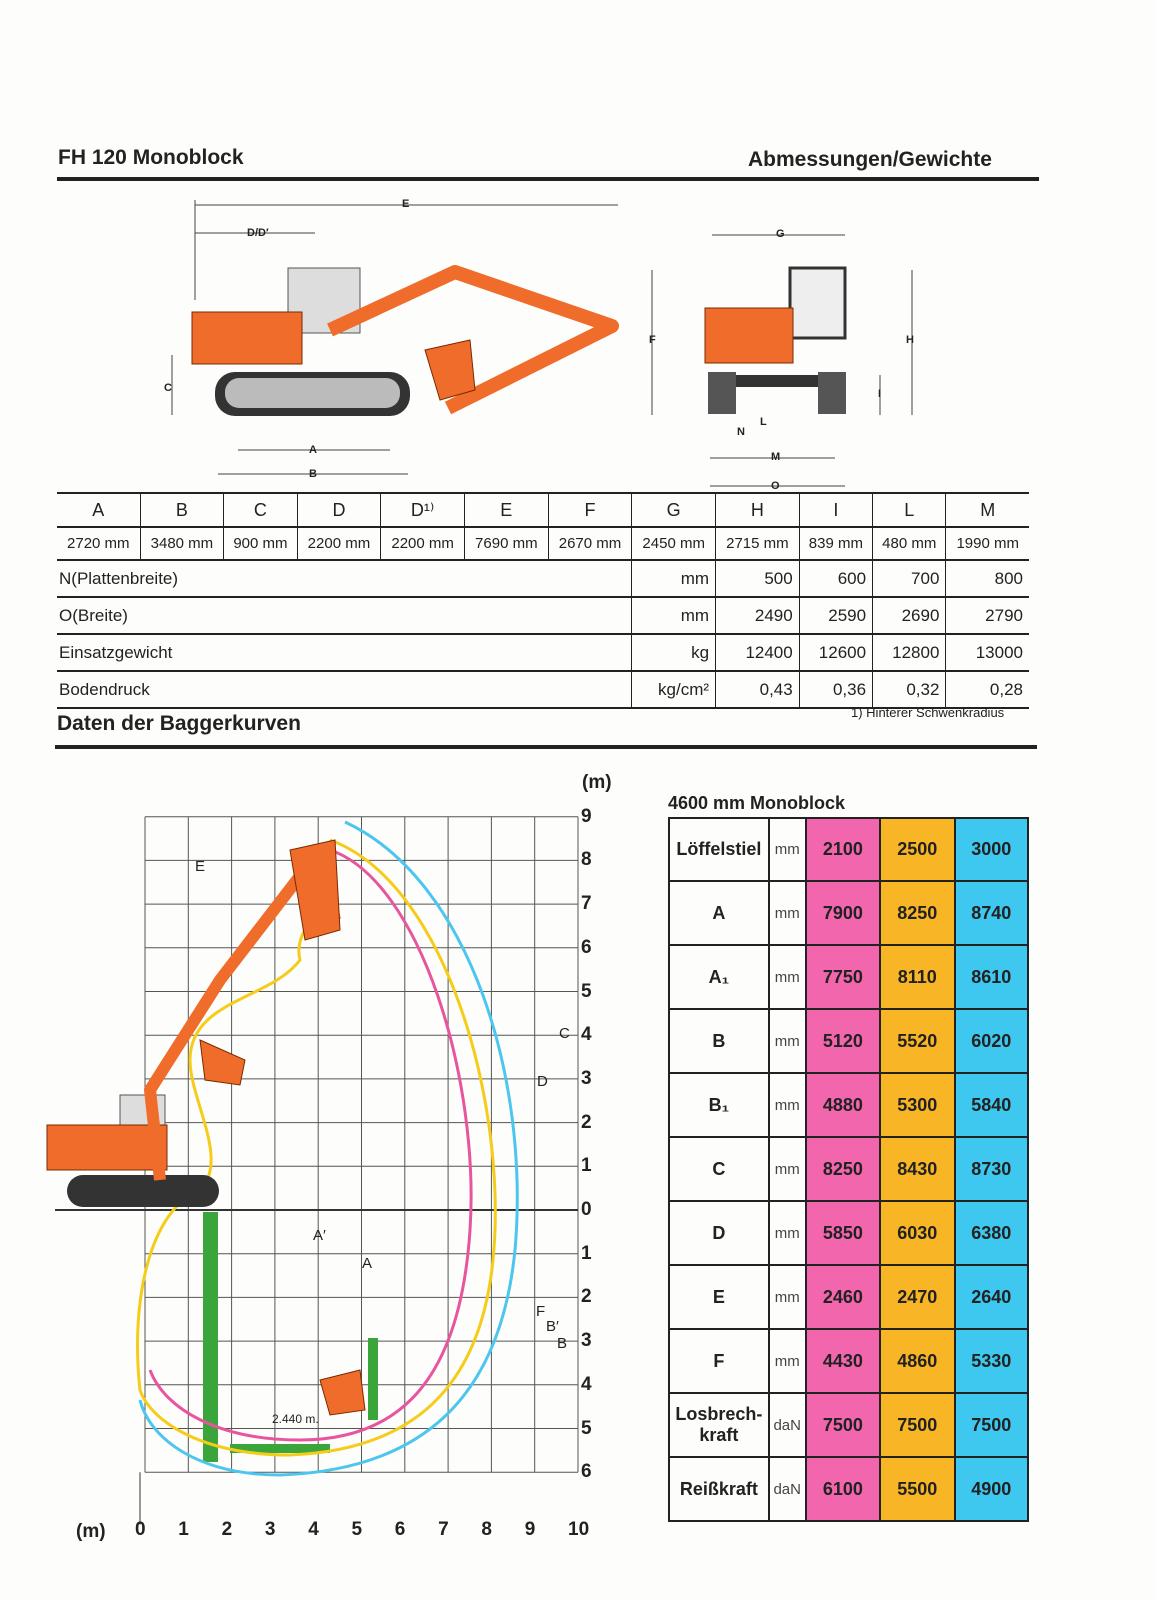 This screenshot has width=1156, height=1600. I want to click on cell-value: 600, so click(835, 578).